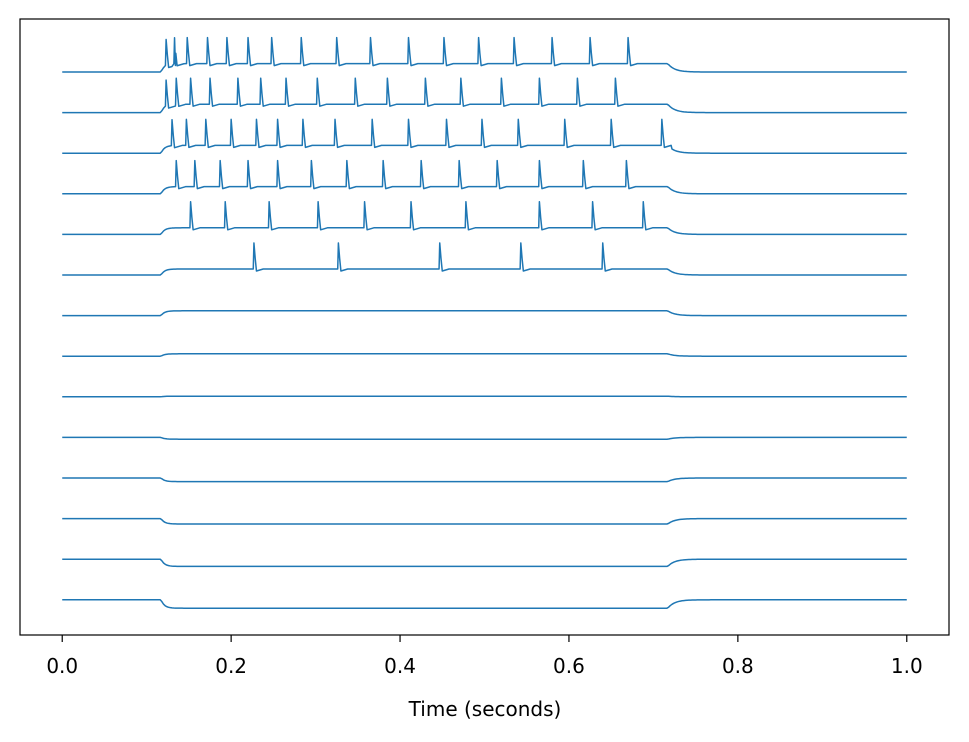 The image size is (969, 742). What do you see at coordinates (484, 656) in the screenshot?
I see `x-axis-ticks: 0.0 0.2 0.4 0.6 0.8 1.0` at bounding box center [484, 656].